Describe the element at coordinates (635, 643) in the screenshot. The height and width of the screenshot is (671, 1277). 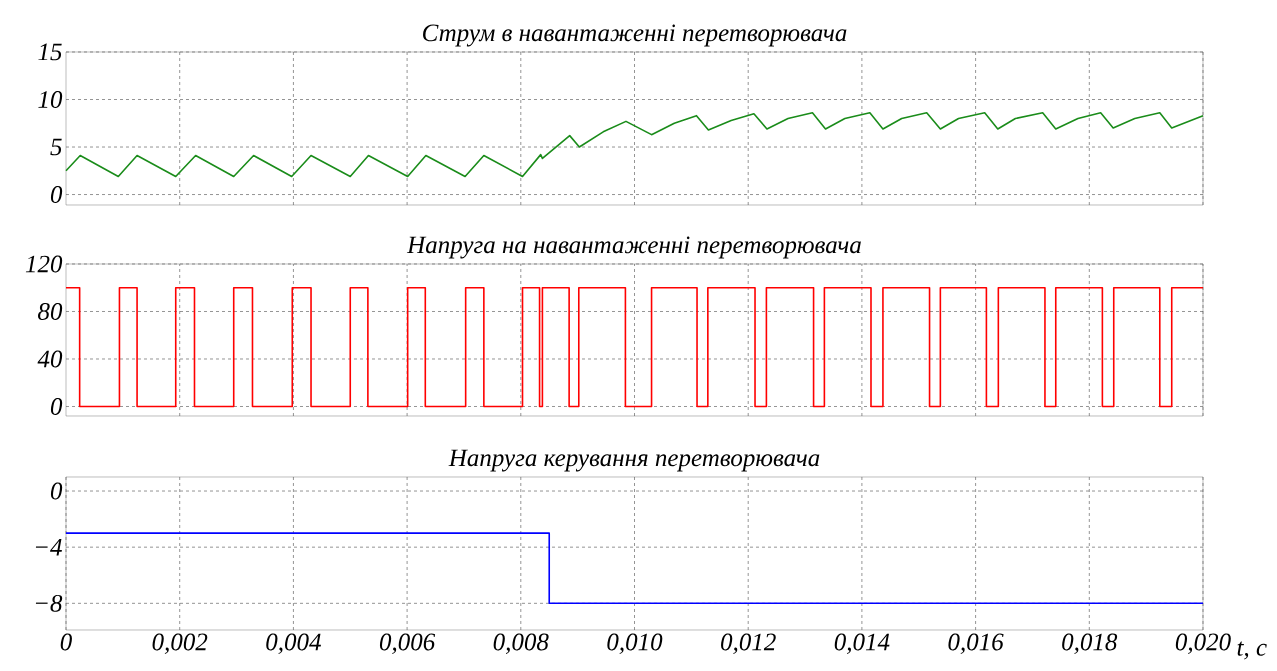
I see `x-tick-label: 0,010` at that location.